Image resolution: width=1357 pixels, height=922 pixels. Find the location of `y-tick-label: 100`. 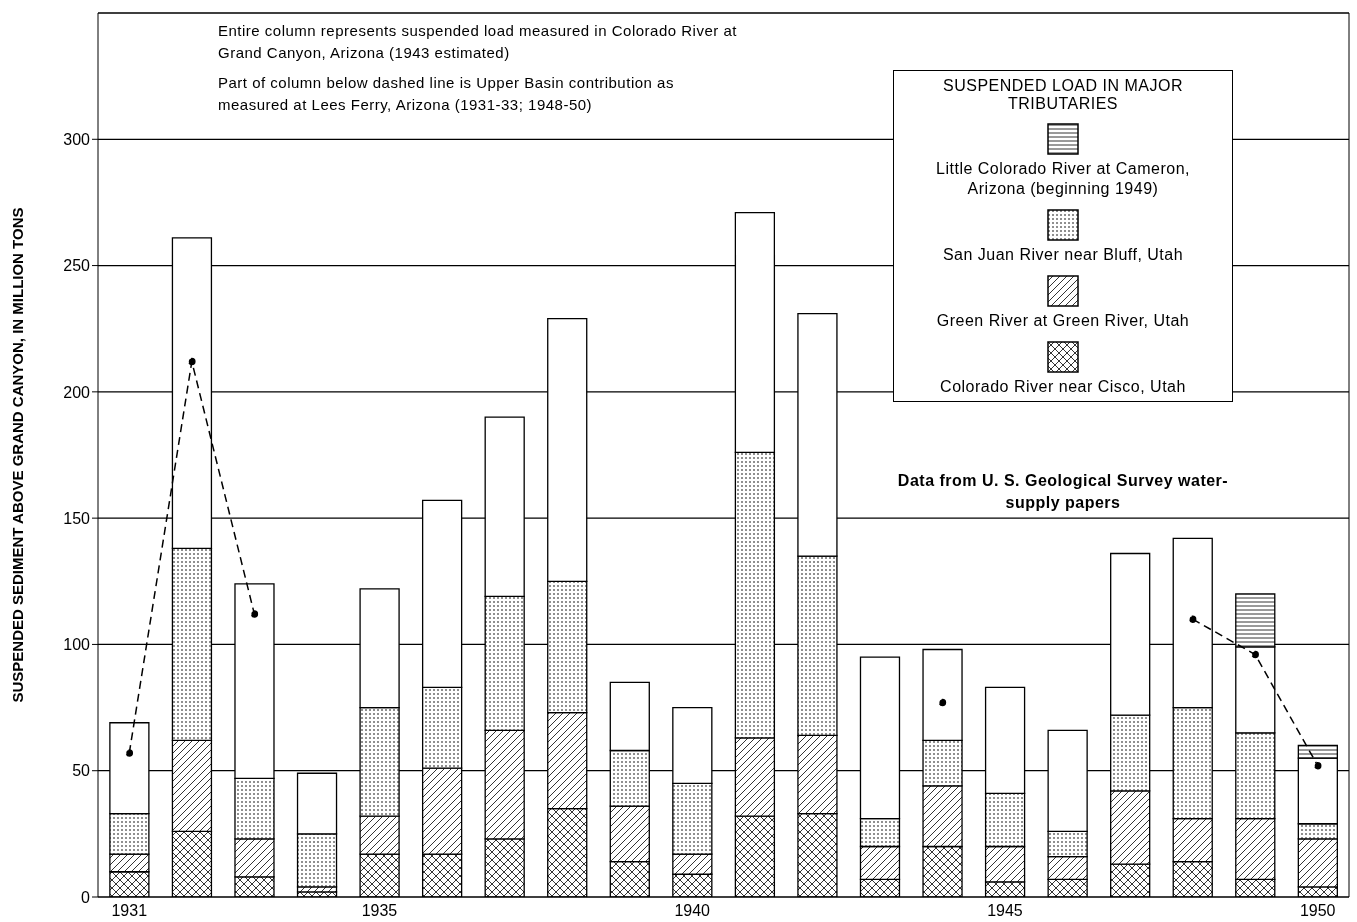

y-tick-label: 100 is located at coordinates (77, 645).